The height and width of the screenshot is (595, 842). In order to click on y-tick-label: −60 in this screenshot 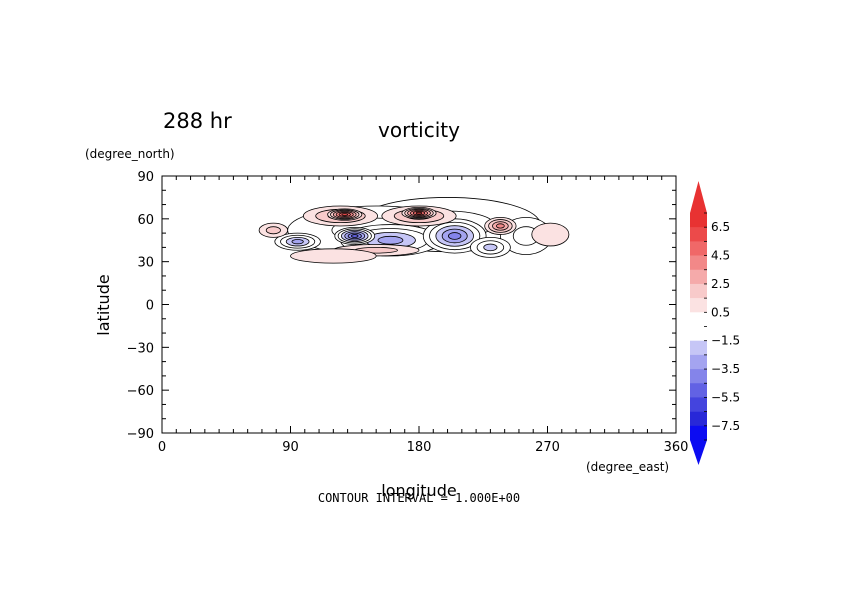, I will do `click(140, 391)`.